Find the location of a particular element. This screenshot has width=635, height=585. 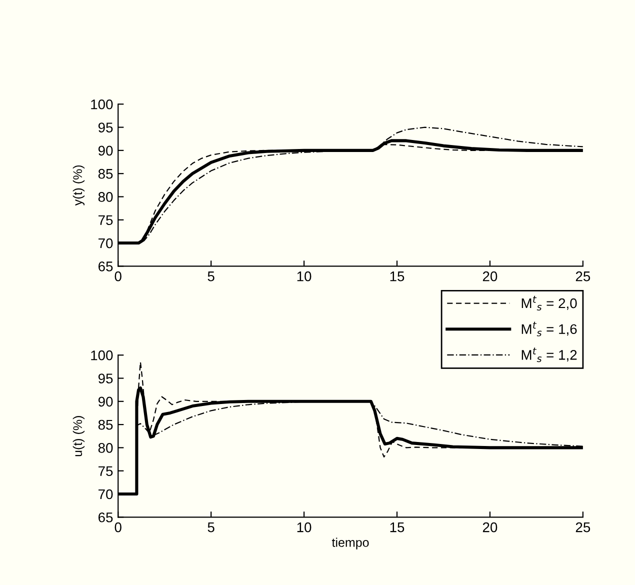

x-axis-title: tiempo is located at coordinates (350, 544).